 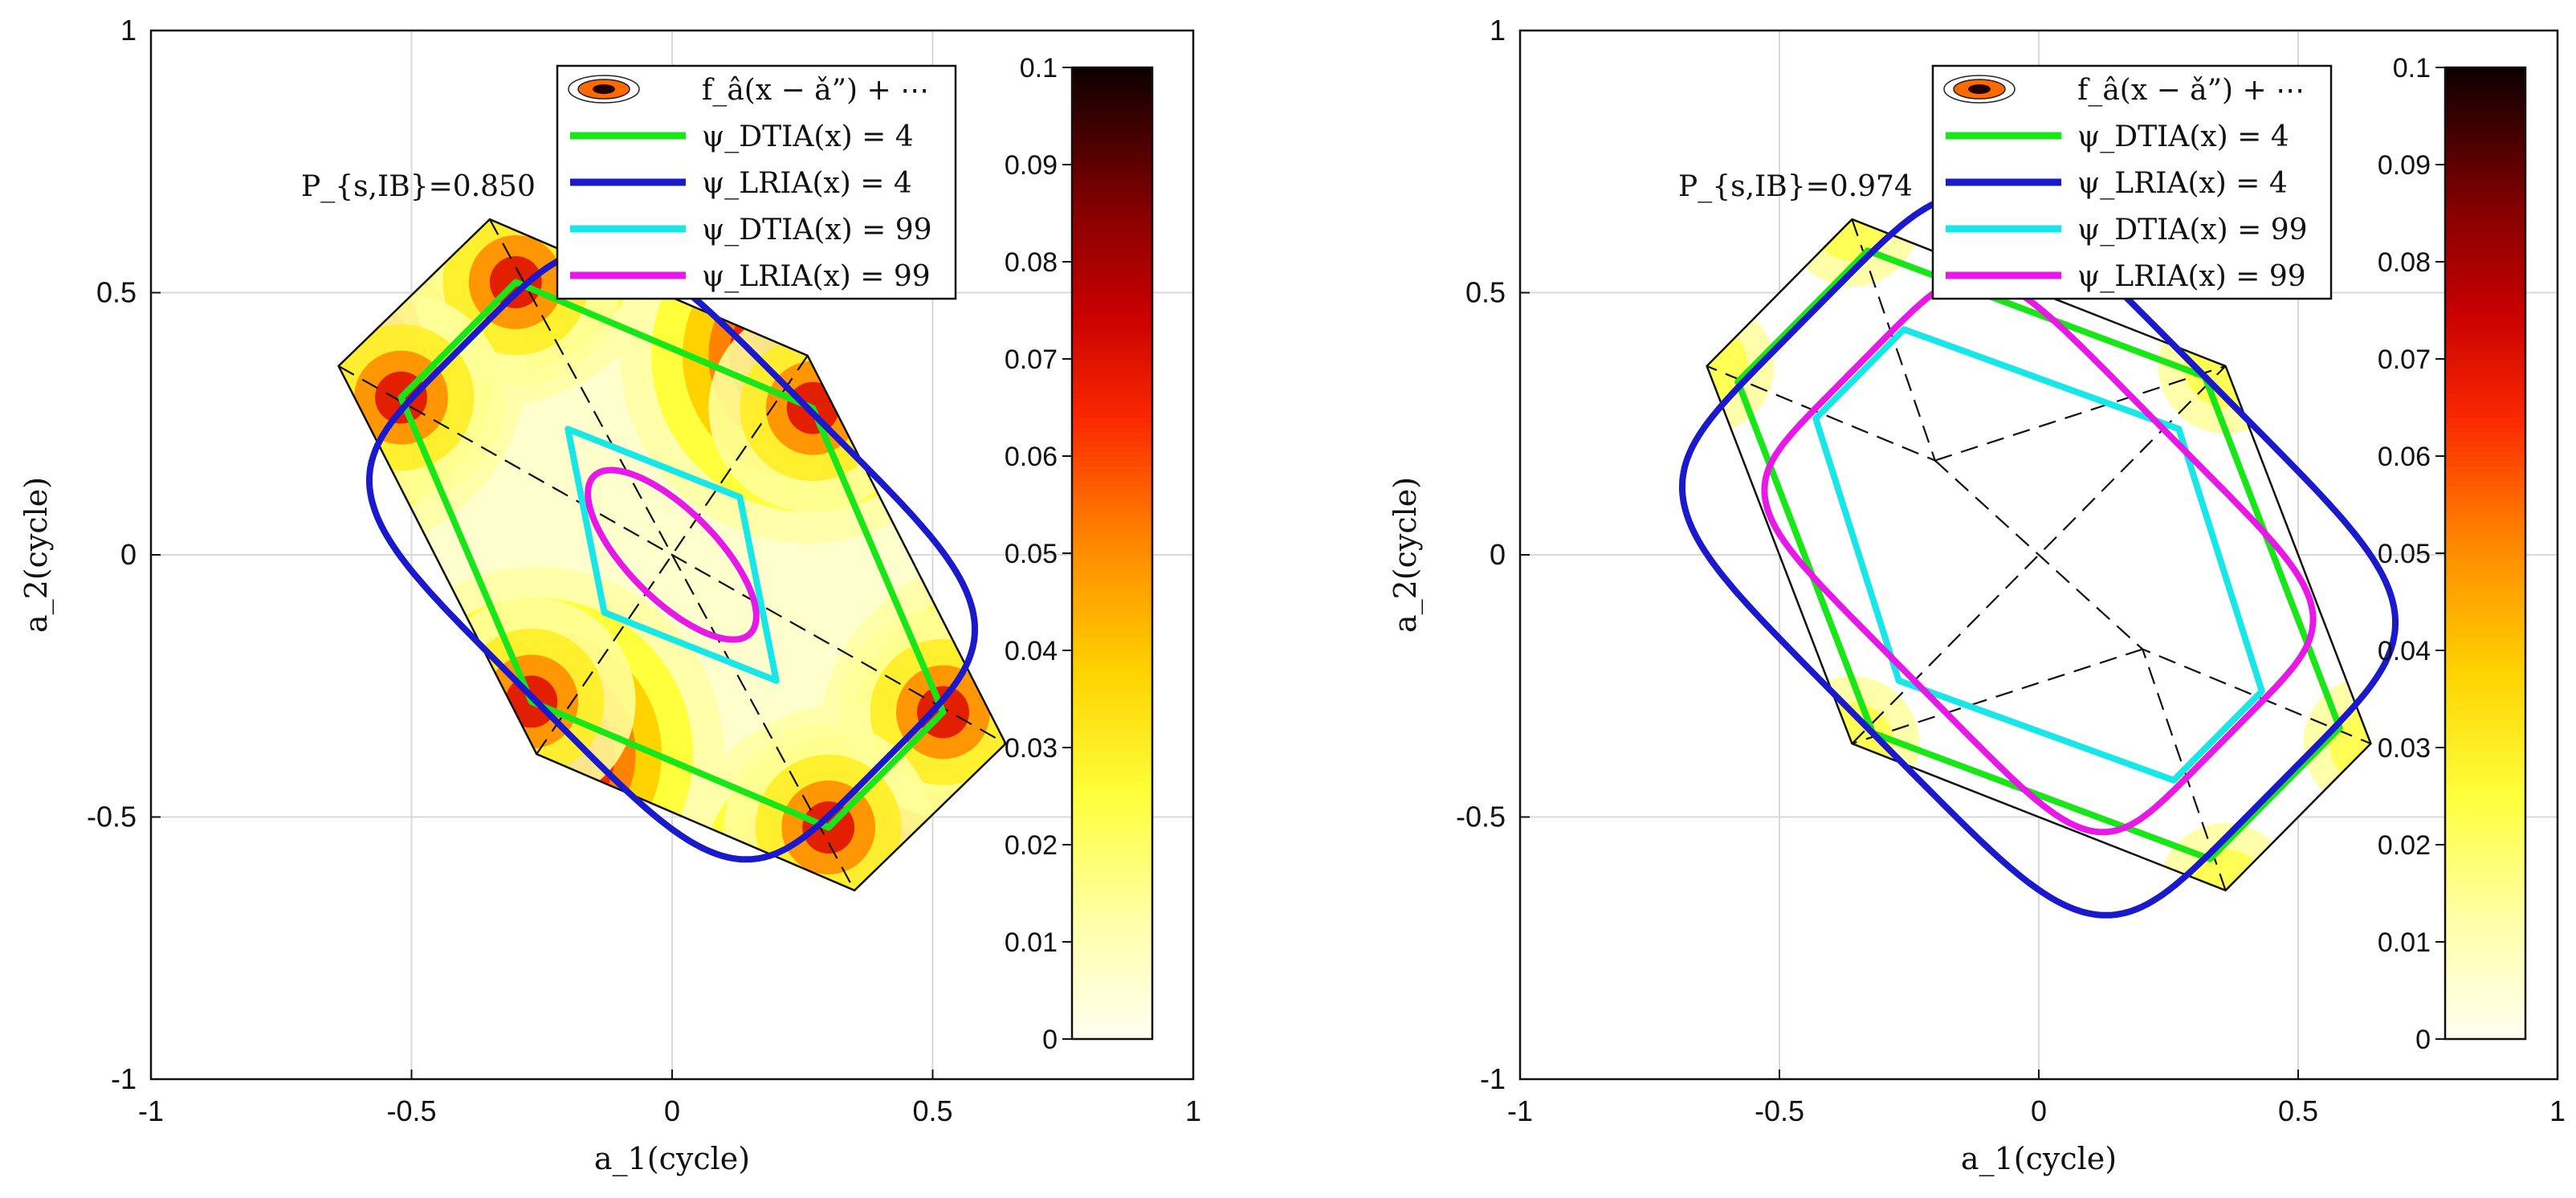 I want to click on series-3-curve, so click(x=672, y=555).